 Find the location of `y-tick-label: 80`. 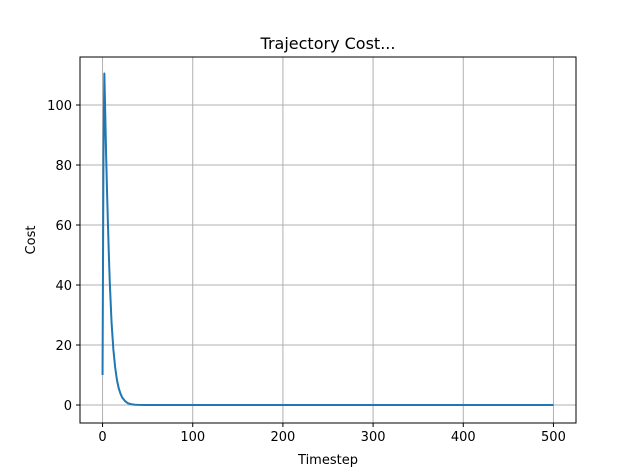

y-tick-label: 80 is located at coordinates (63, 166).